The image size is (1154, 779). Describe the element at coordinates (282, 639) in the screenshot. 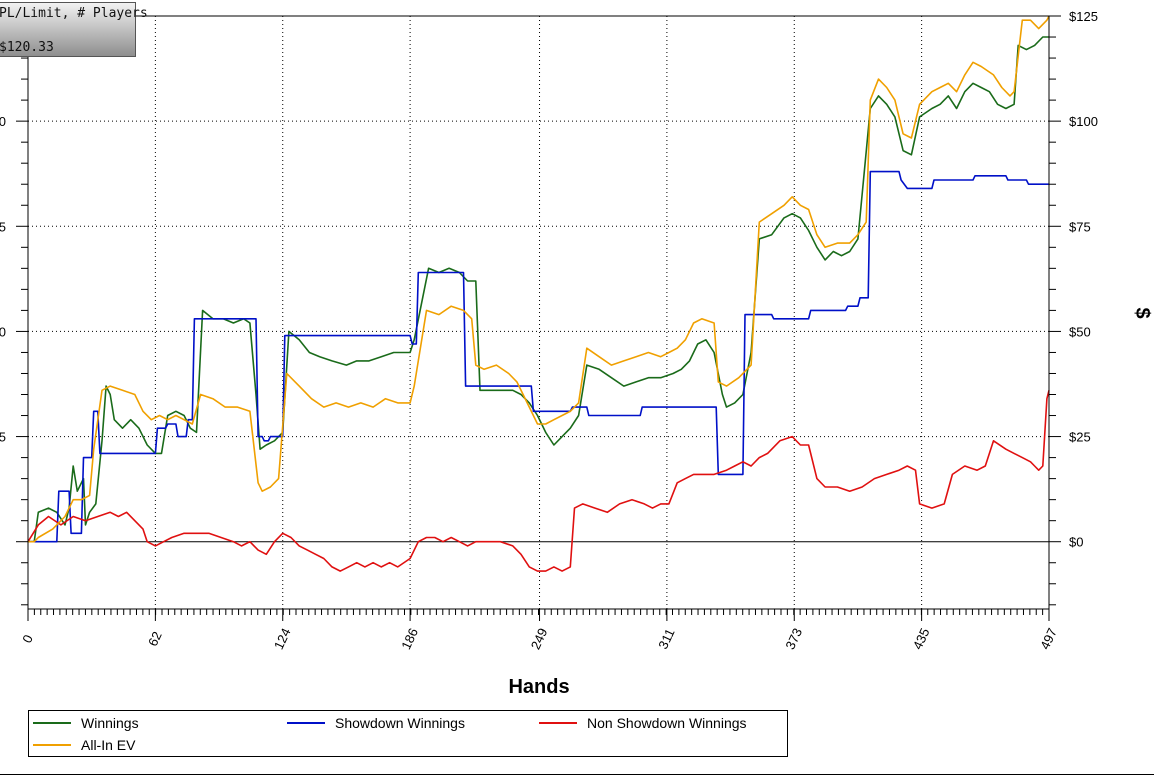

I see `x-tick-label: 124` at that location.